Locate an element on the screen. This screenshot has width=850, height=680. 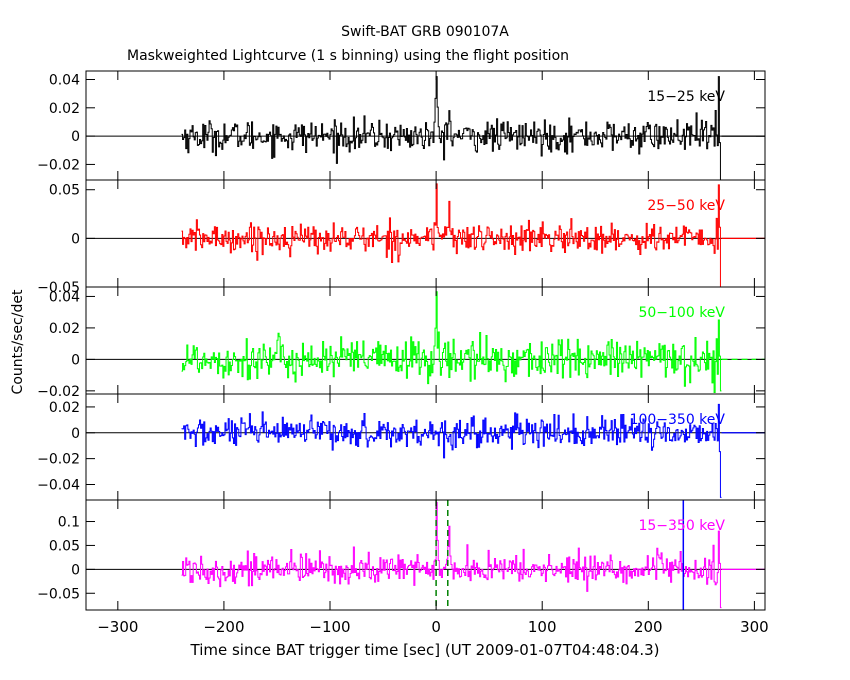
x-tick-labels: −300 −200 −100 0 100 200 300 is located at coordinates (432, 627).